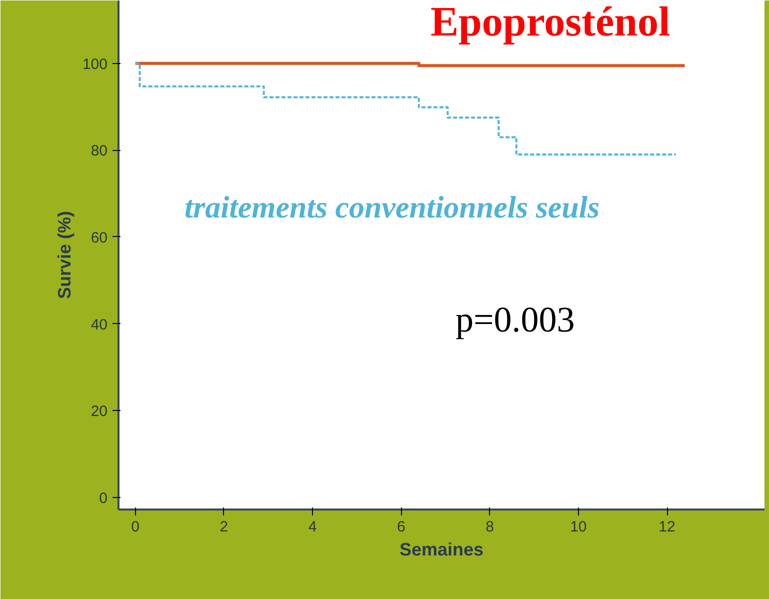  Describe the element at coordinates (578, 527) in the screenshot. I see `x-tick-label: 10` at that location.